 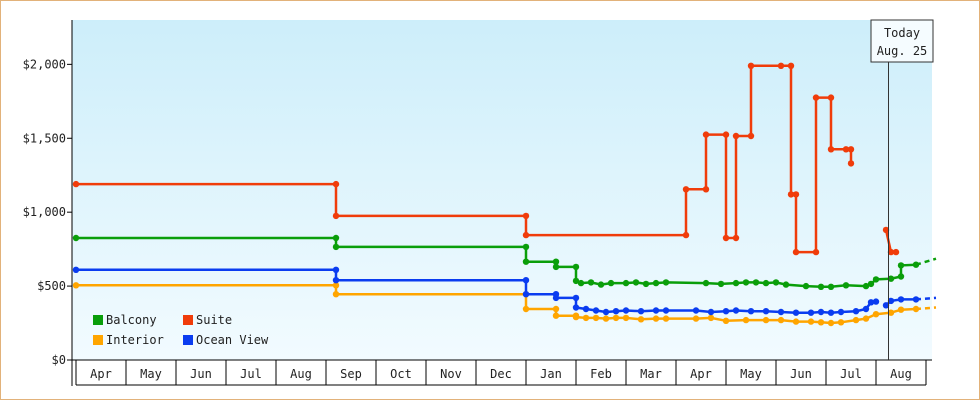 What do you see at coordinates (181, 330) in the screenshot?
I see `legend: Balcony Suite Interior Ocean View` at bounding box center [181, 330].